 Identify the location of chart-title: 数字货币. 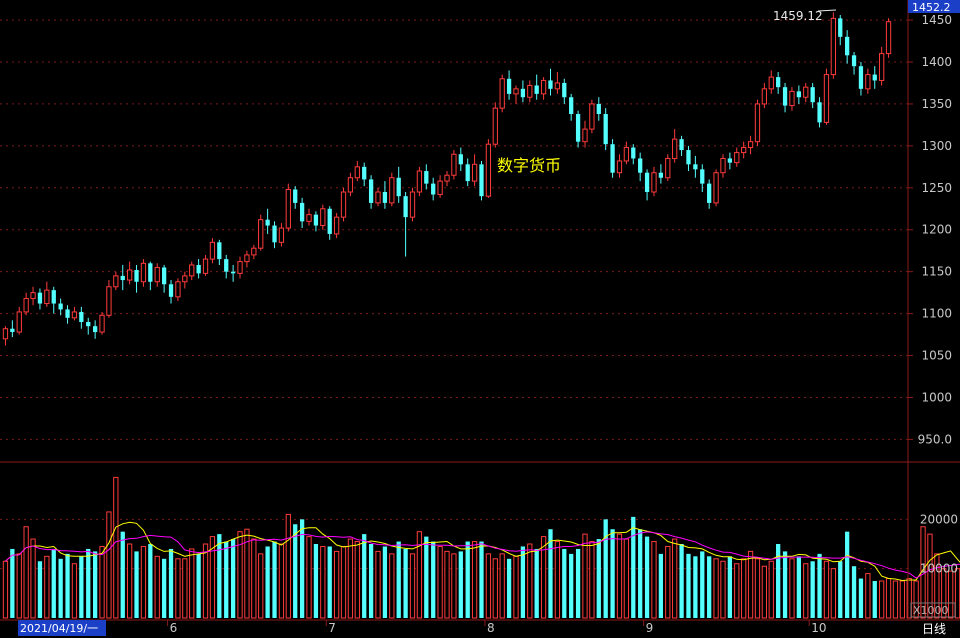
(529, 165).